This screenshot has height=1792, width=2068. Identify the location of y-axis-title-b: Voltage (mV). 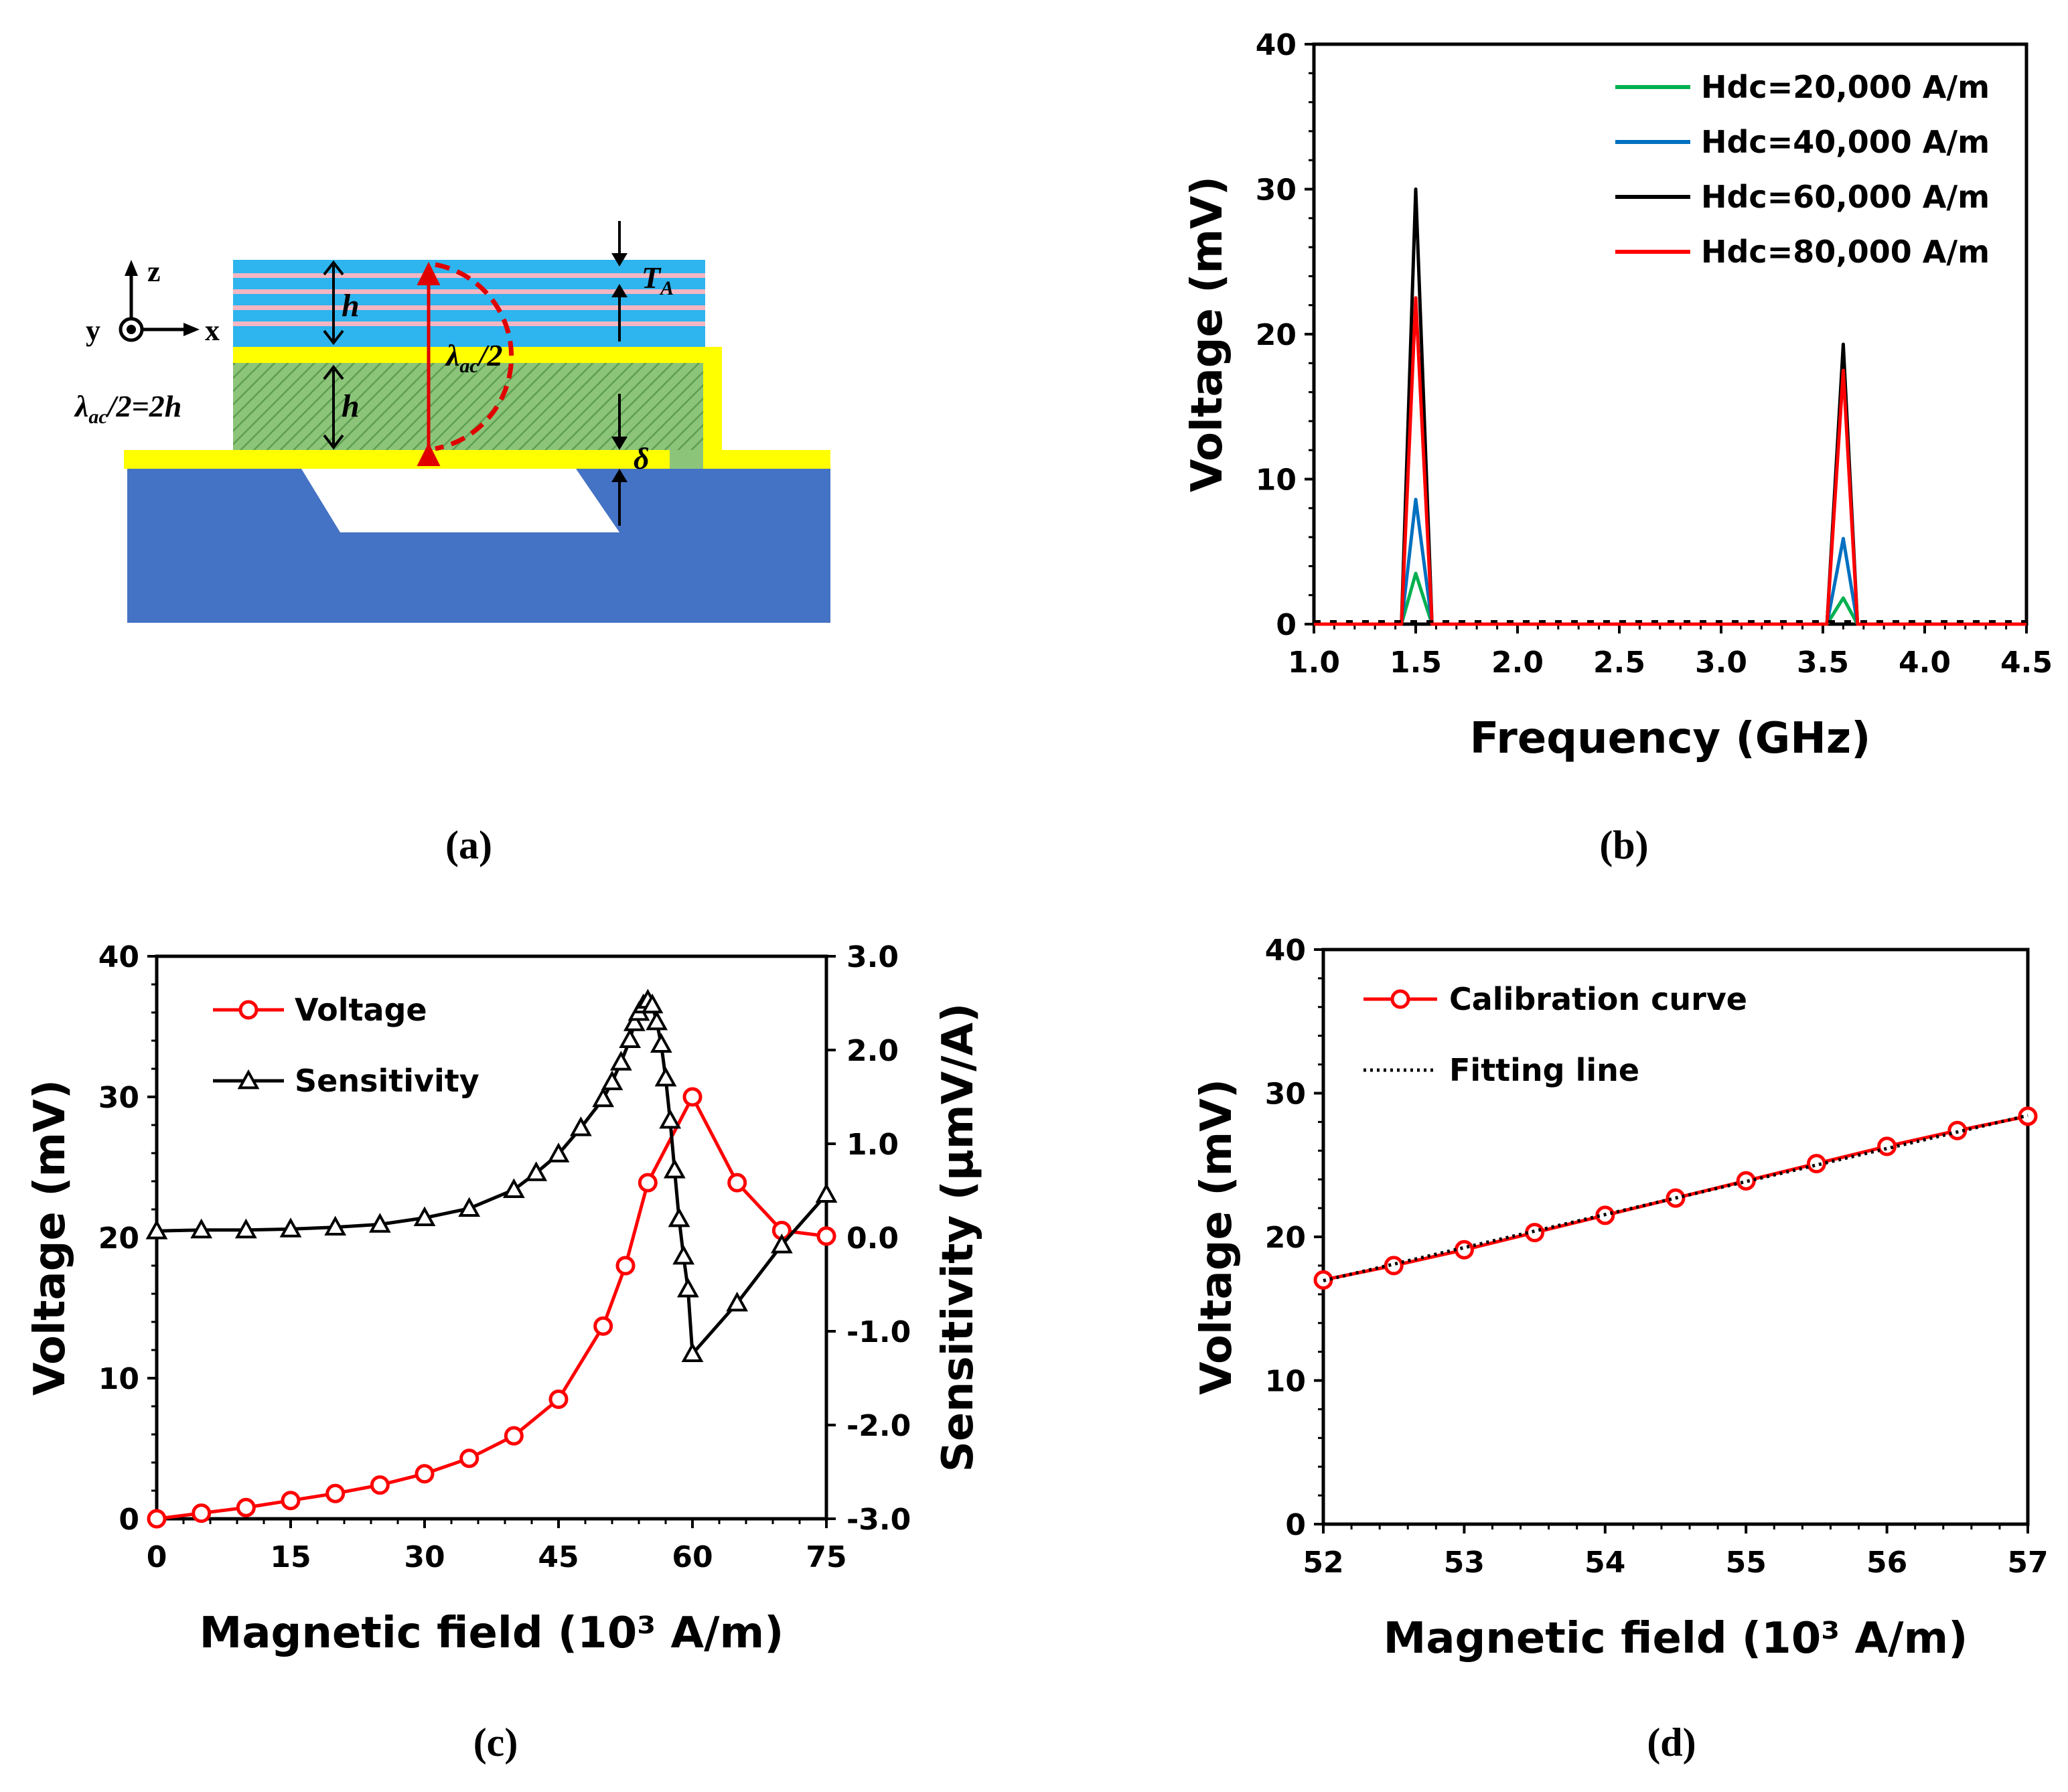
(1207, 334).